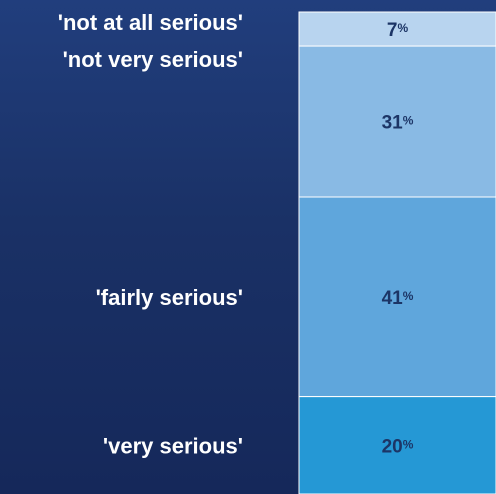 Image resolution: width=496 pixels, height=494 pixels. Describe the element at coordinates (173, 445) in the screenshot. I see `category-label-3: 'very serious'` at that location.